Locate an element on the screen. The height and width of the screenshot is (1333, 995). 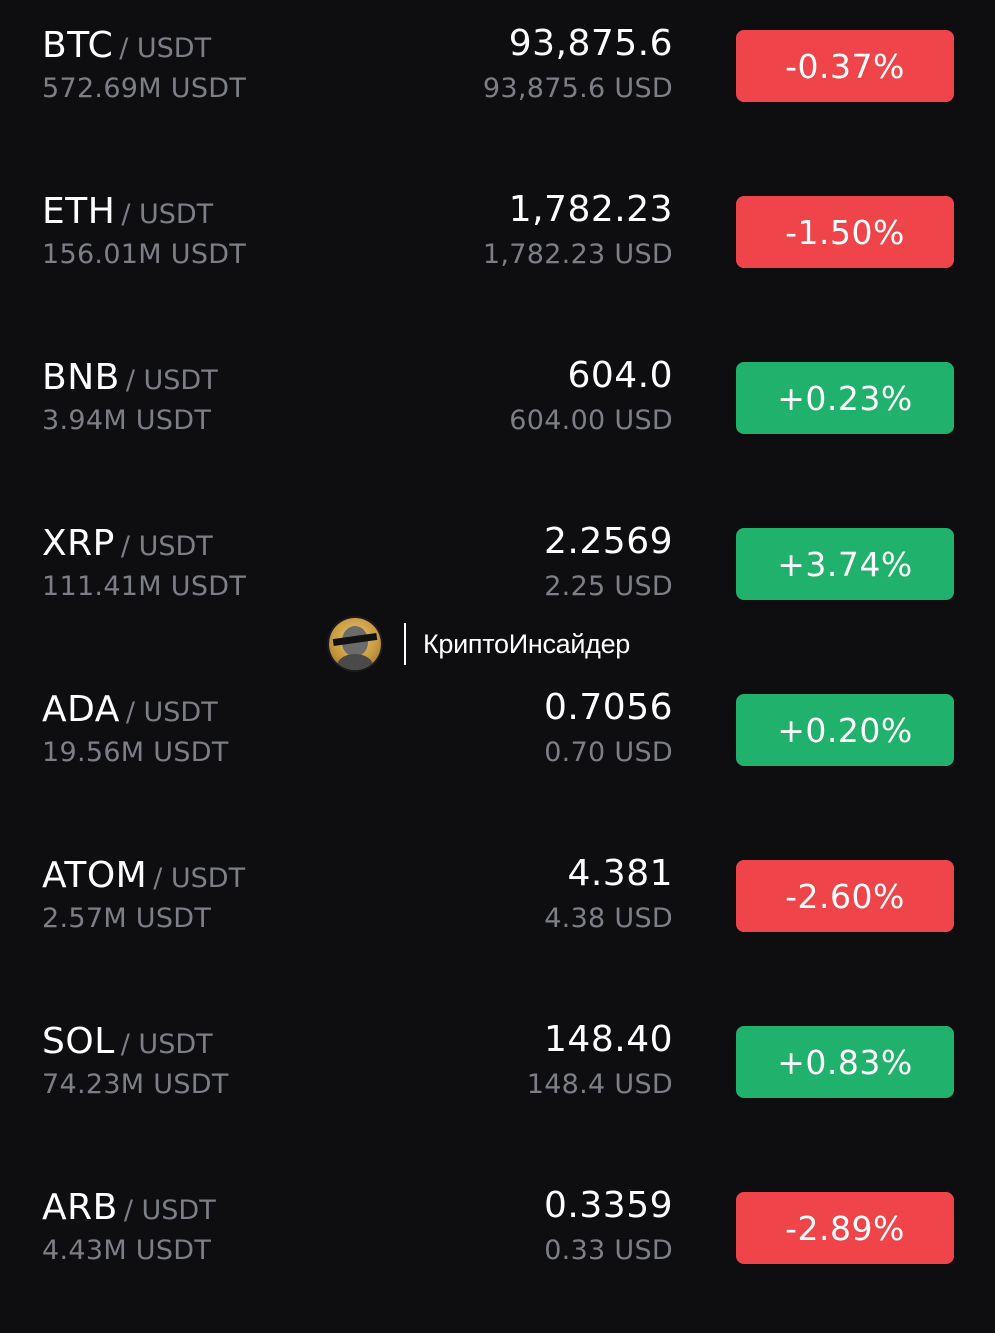
volume: 111.41M USDT is located at coordinates (144, 586).